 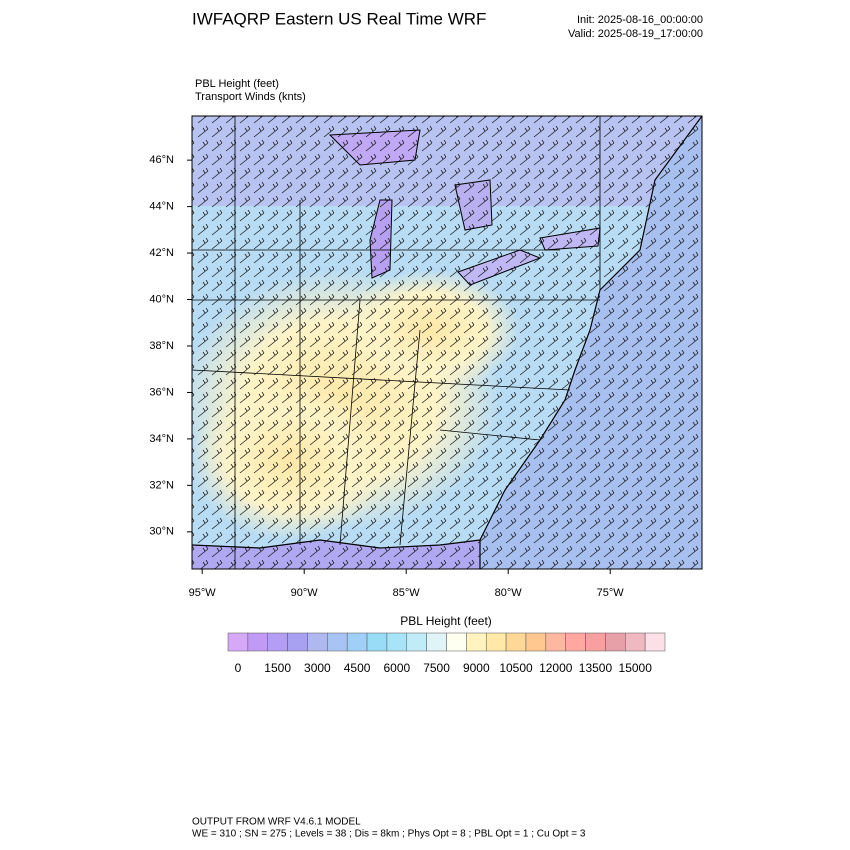 What do you see at coordinates (305, 593) in the screenshot?
I see `x-tick-label: 90°W` at bounding box center [305, 593].